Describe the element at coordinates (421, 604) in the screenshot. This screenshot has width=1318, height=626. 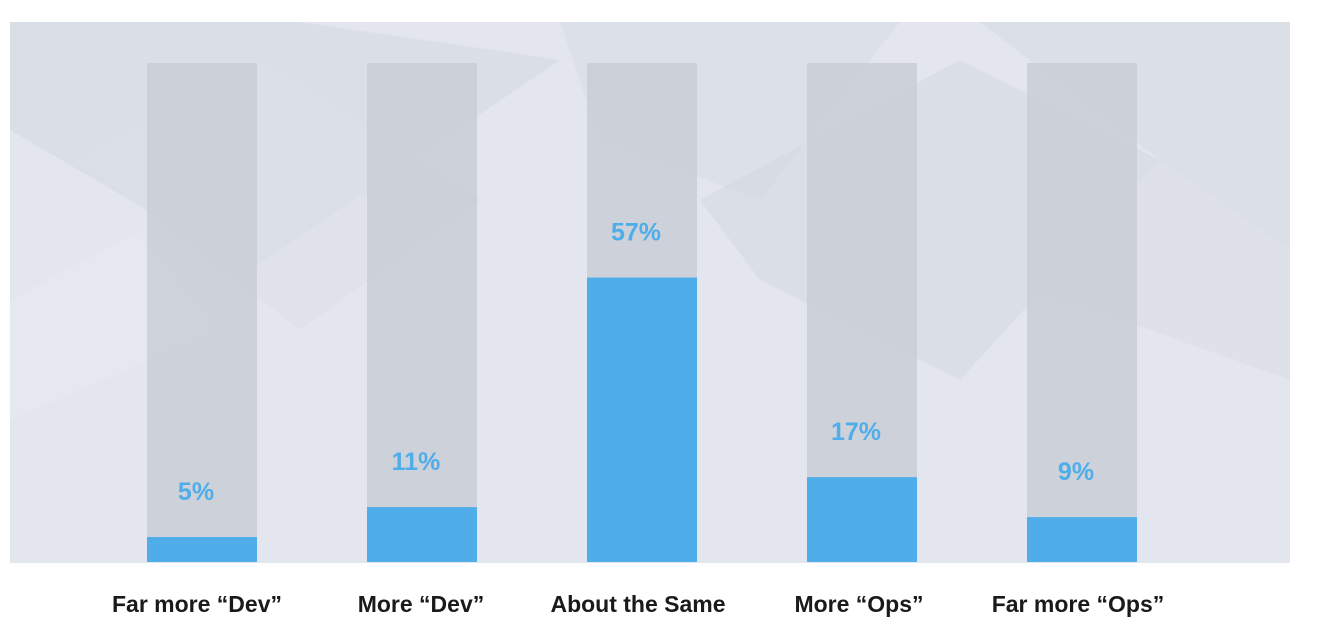
I see `category-label-more-dev: More “Dev”` at that location.